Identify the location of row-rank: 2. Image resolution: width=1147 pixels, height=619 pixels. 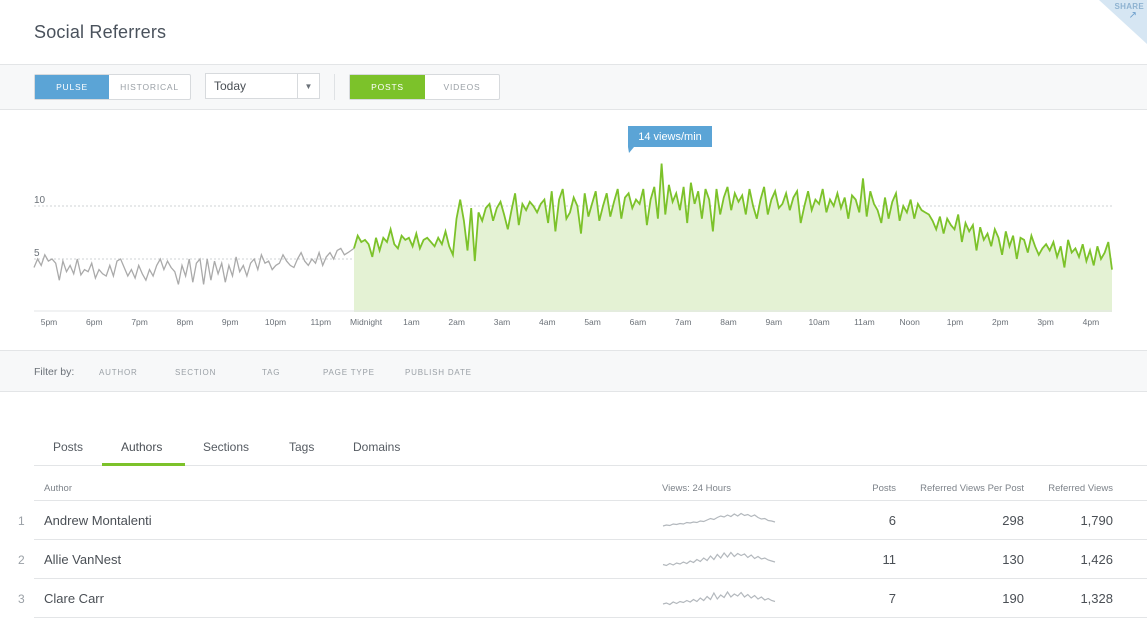
(21, 560).